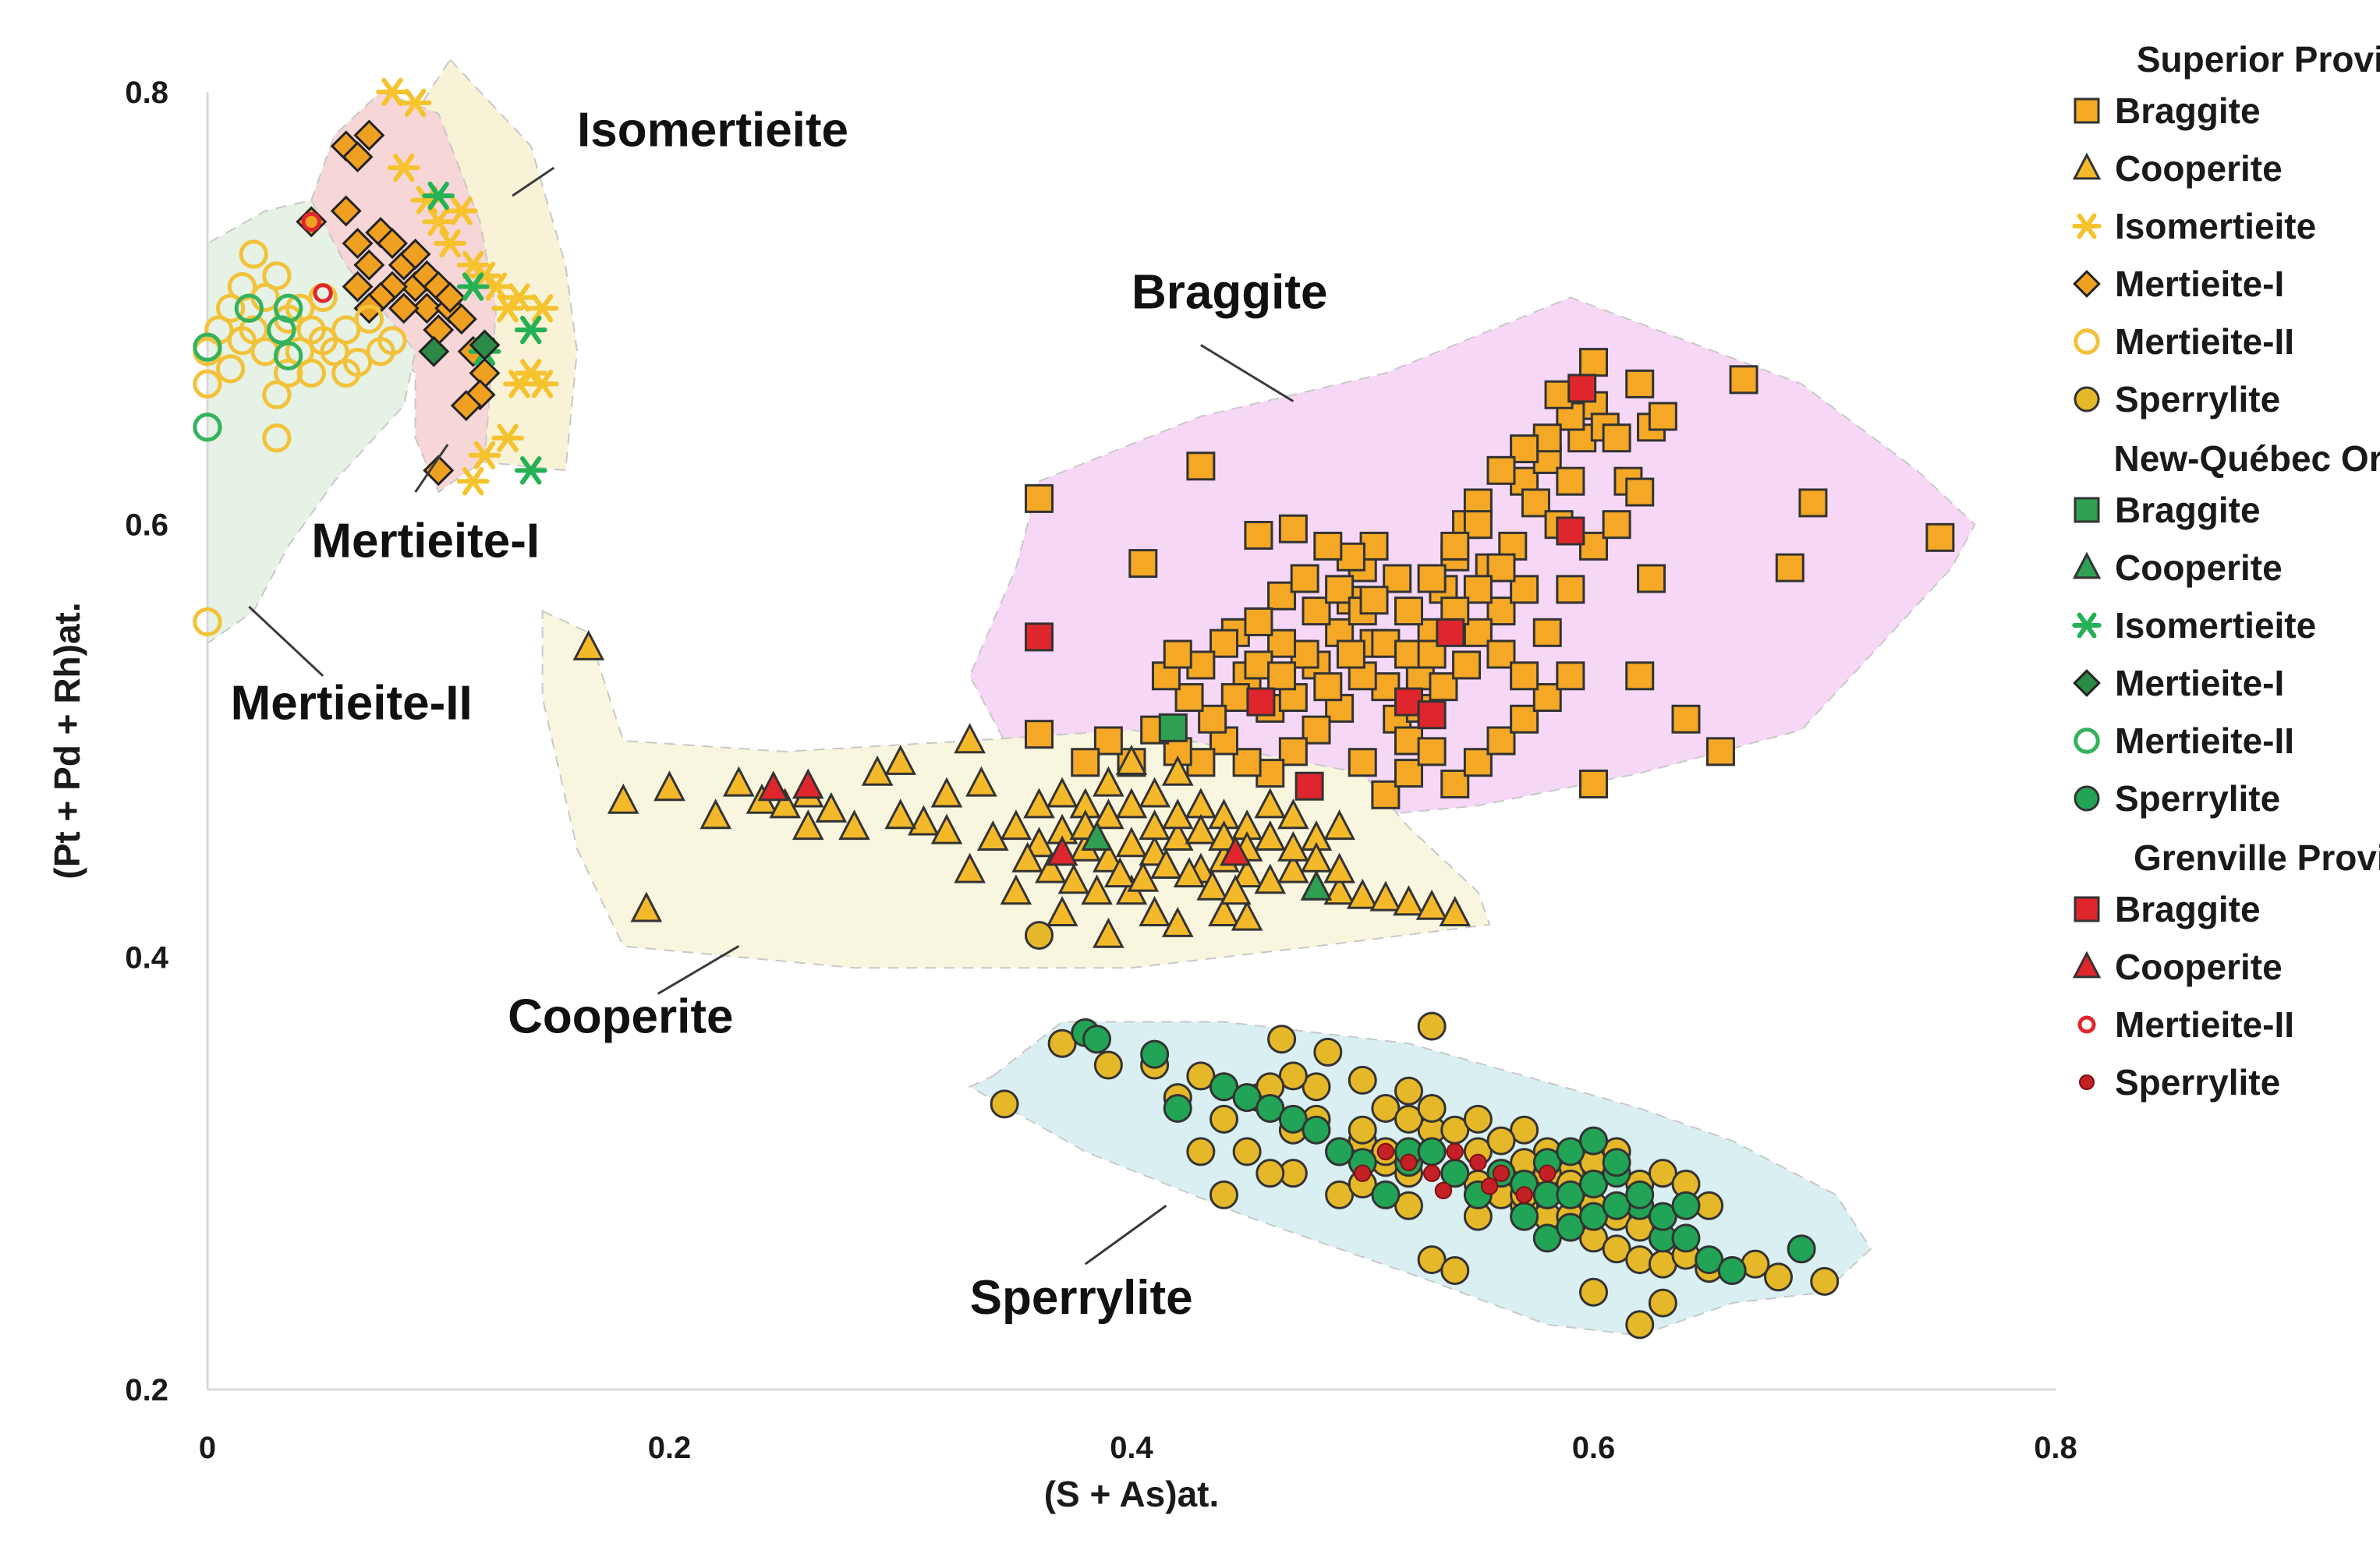 Image resolution: width=2380 pixels, height=1547 pixels. I want to click on field-label-isomertieite: Isomertieite, so click(712, 130).